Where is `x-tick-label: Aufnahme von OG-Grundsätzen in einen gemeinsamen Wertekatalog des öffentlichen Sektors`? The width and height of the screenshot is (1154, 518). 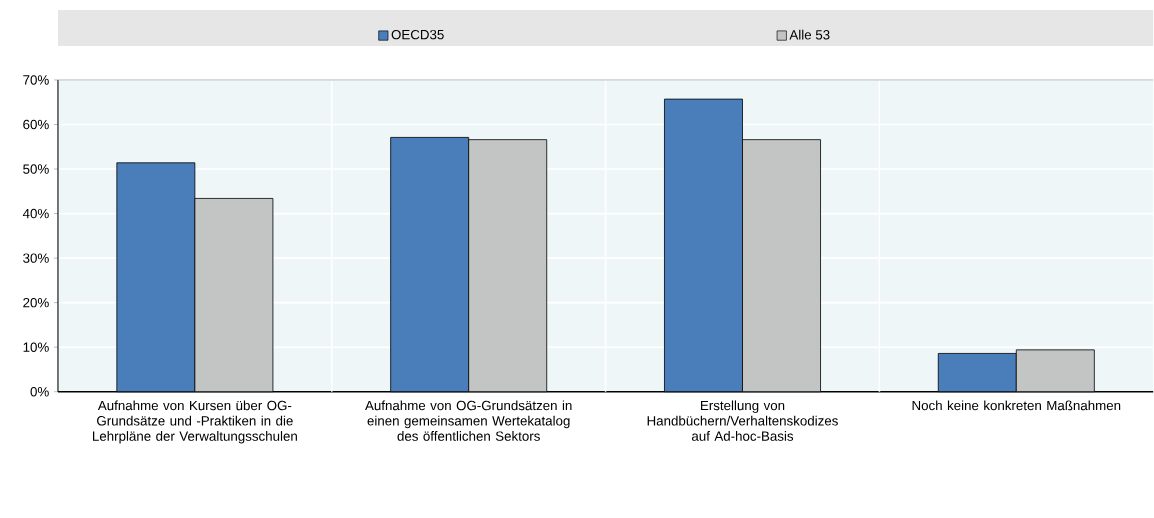
x-tick-label: Aufnahme von OG-Grundsätzen in einen gemeinsamen Wertekatalog des öffentlichen Sektors is located at coordinates (468, 421).